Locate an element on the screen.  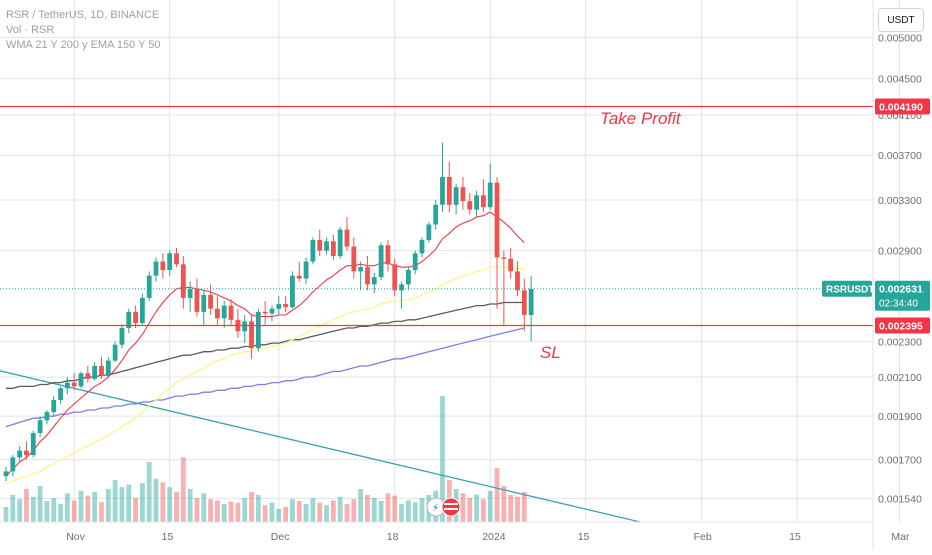
x-tick-label: Nov is located at coordinates (75, 537).